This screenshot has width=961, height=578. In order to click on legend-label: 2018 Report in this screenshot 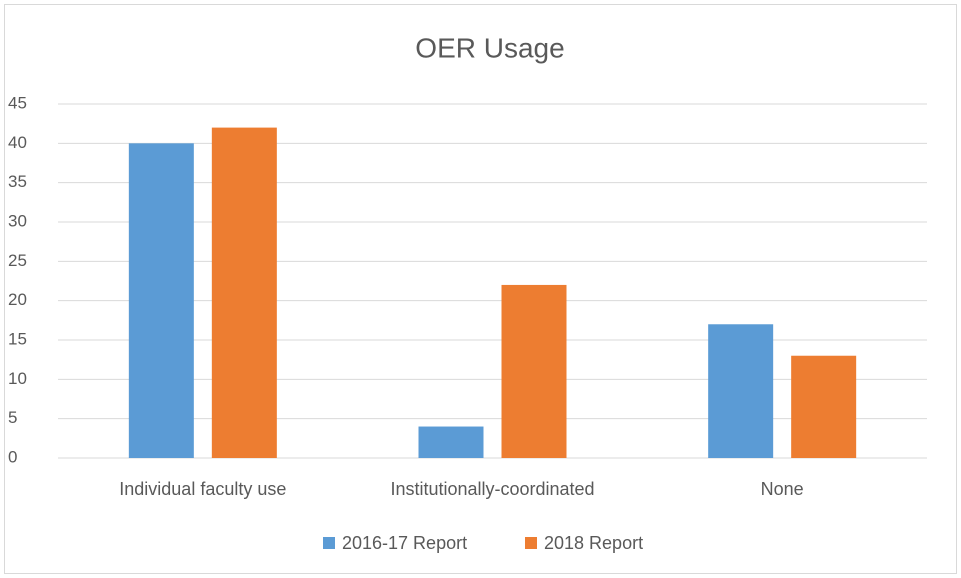, I will do `click(593, 543)`.